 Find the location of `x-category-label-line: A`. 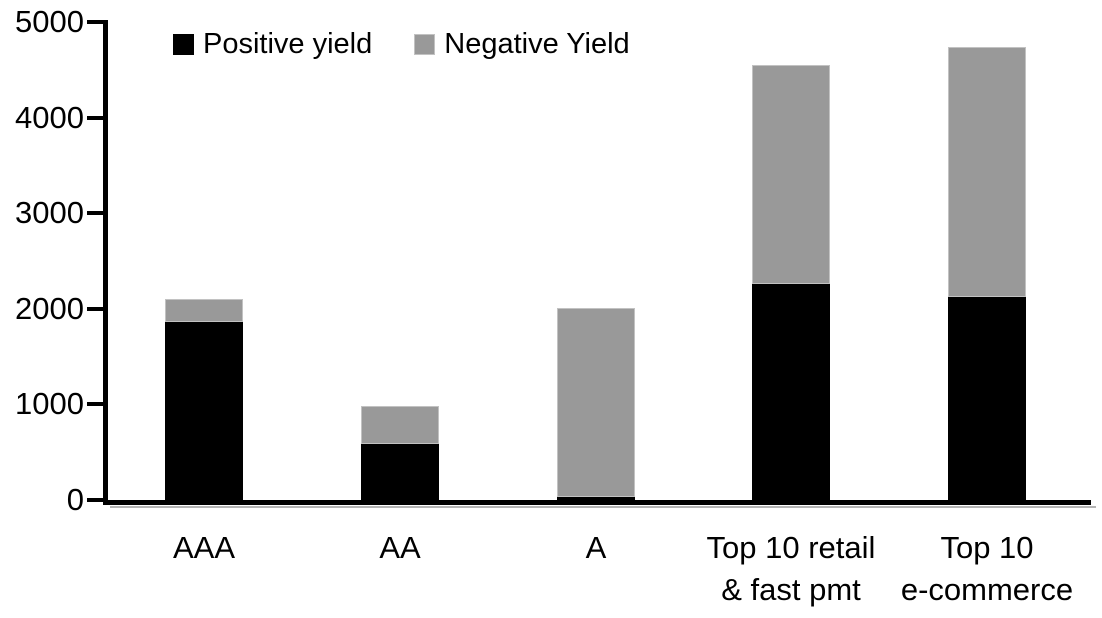

x-category-label-line: A is located at coordinates (596, 547).